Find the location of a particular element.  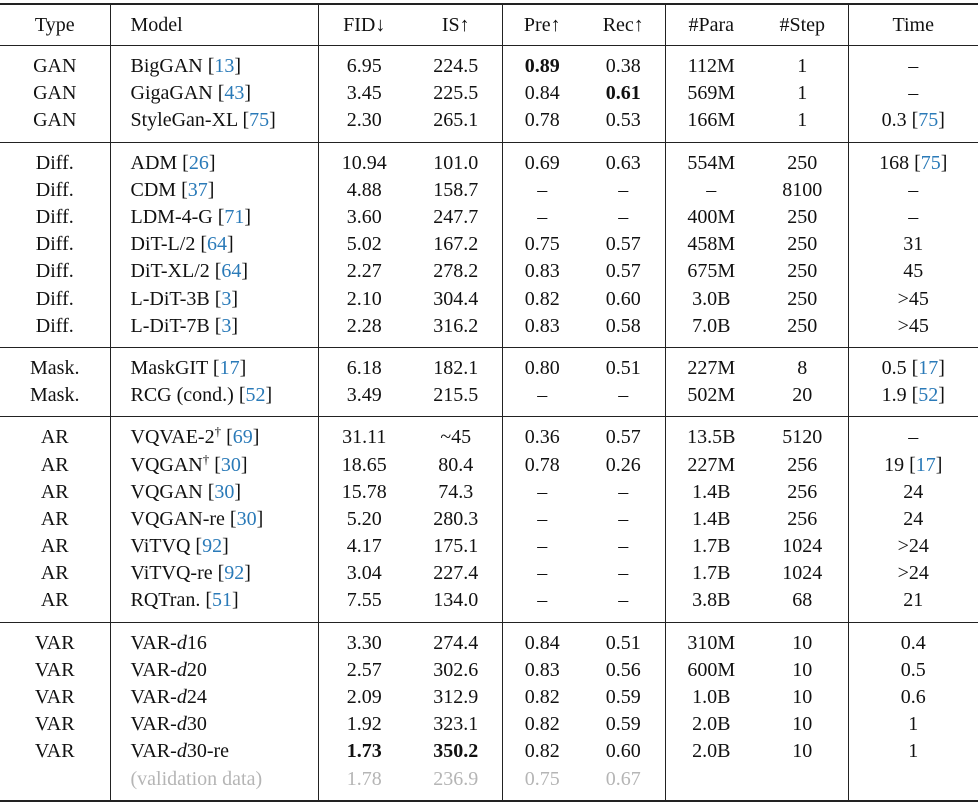

table-cell: 80.4 is located at coordinates (456, 465).